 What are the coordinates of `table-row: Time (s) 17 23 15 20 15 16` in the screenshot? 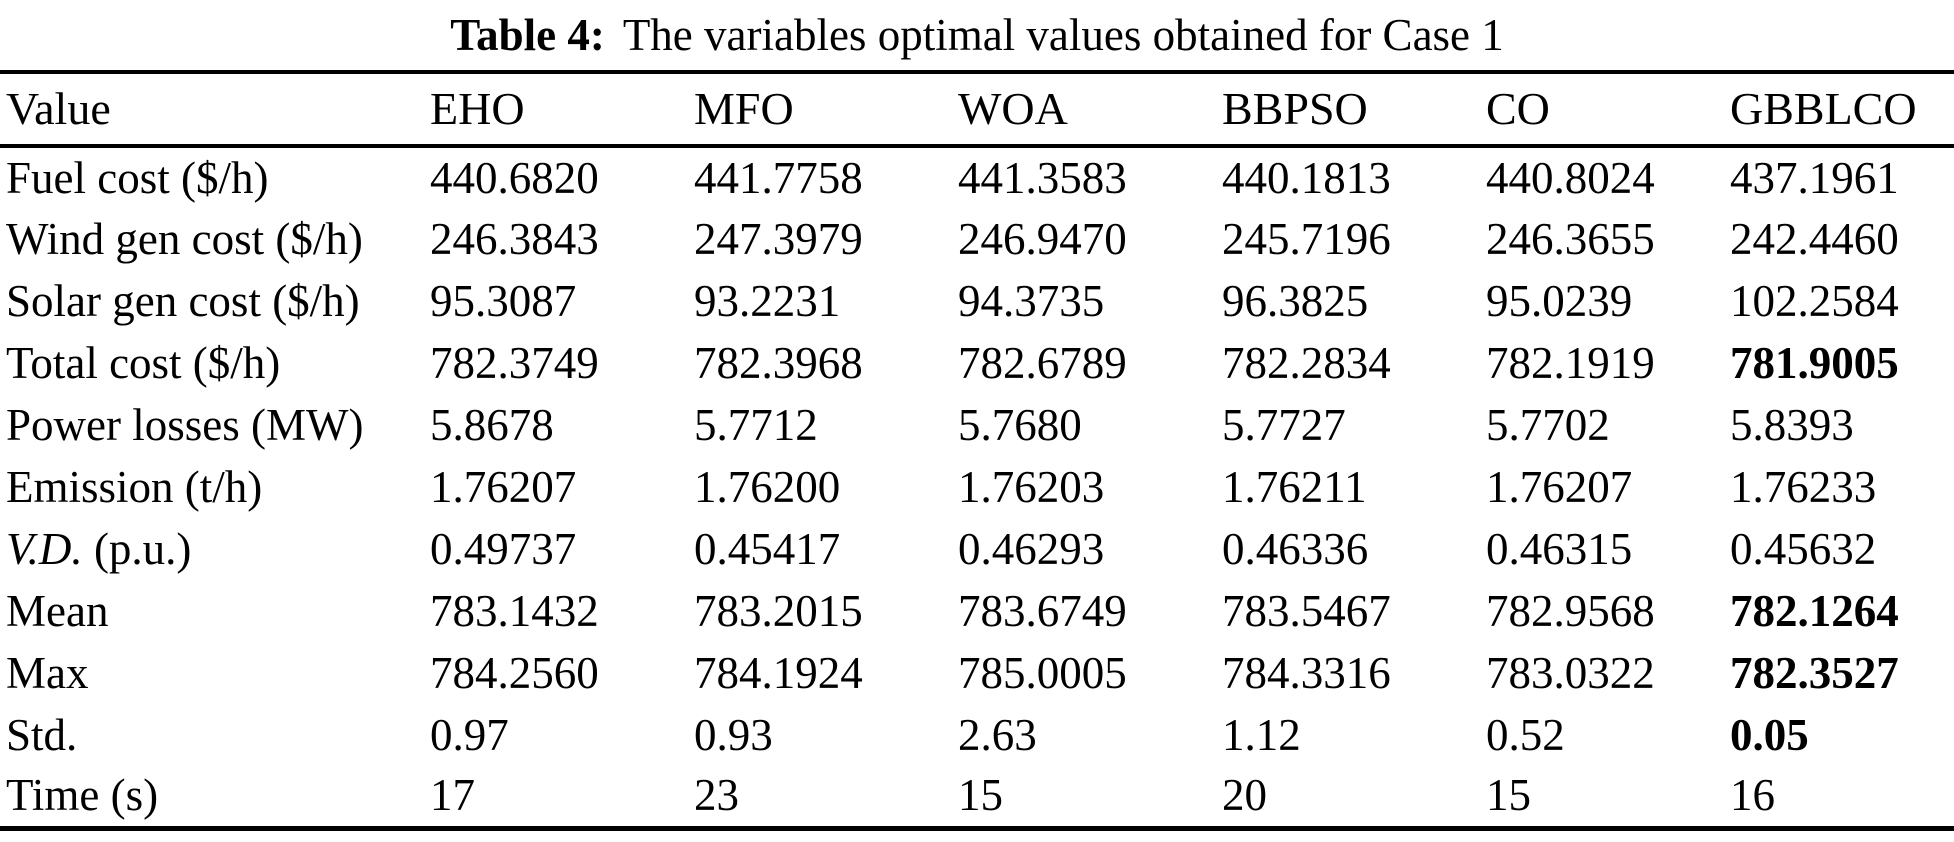 It's located at (977, 797).